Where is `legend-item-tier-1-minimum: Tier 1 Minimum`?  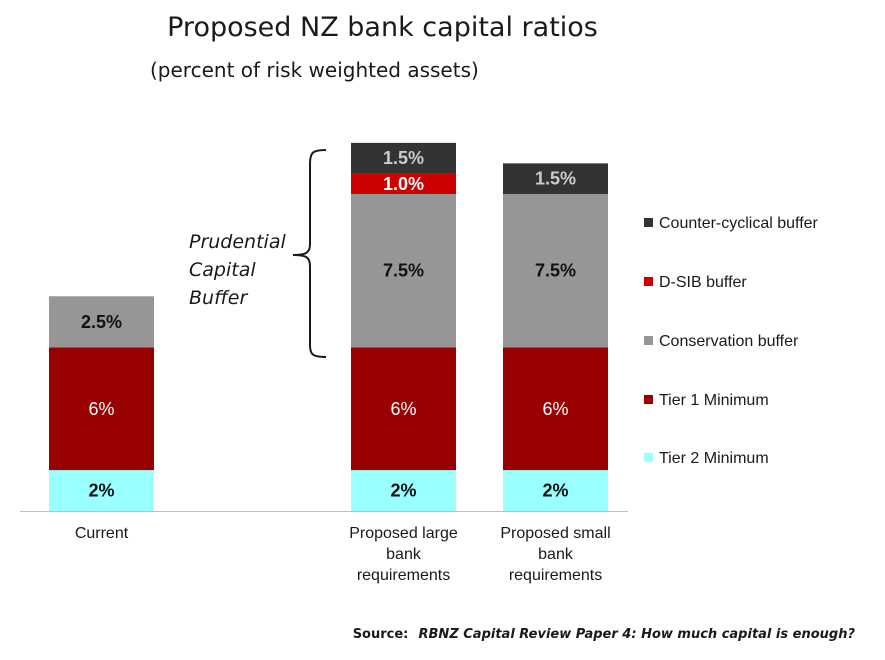 legend-item-tier-1-minimum: Tier 1 Minimum is located at coordinates (706, 401).